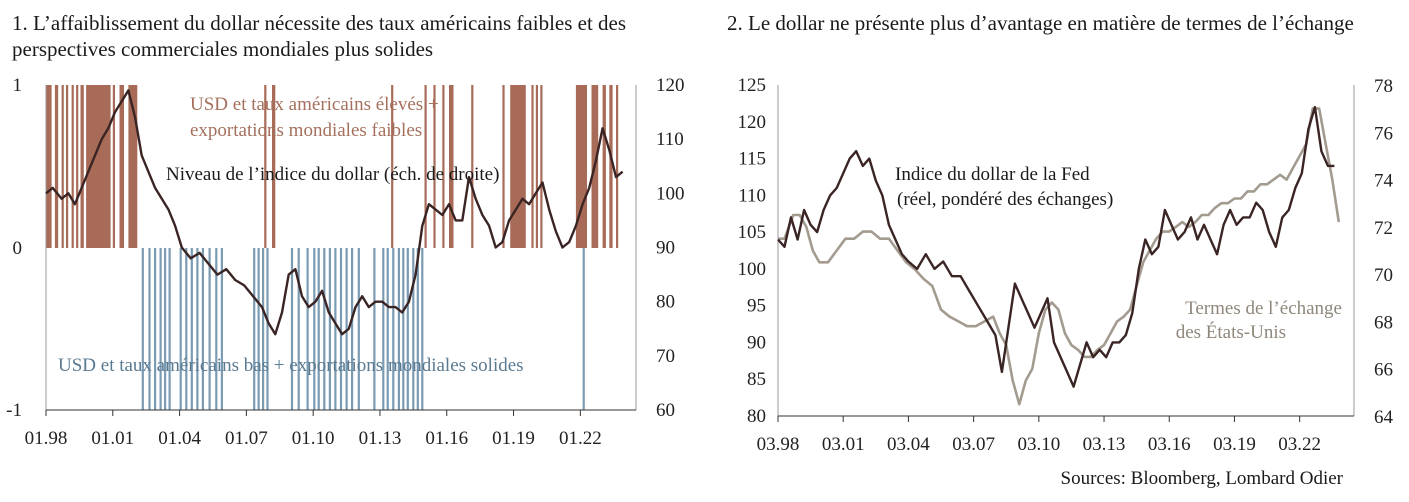  What do you see at coordinates (314, 104) in the screenshot?
I see `chart1-ann-high-1: USD et taux américains élevés +` at bounding box center [314, 104].